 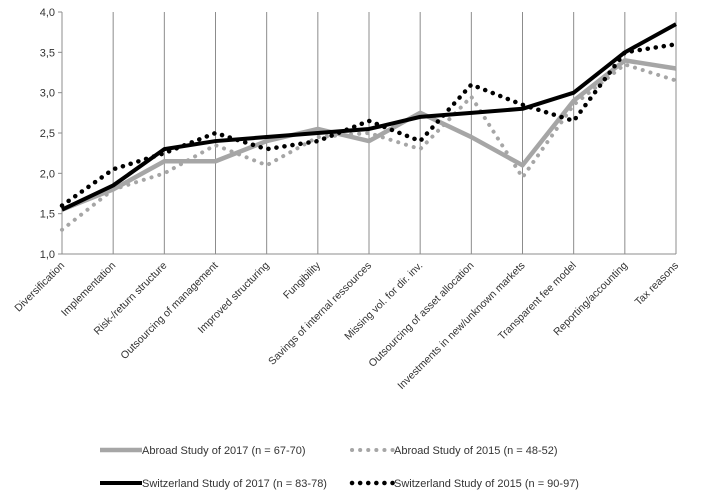 I want to click on y-tick-label: 3,5, so click(x=47, y=53).